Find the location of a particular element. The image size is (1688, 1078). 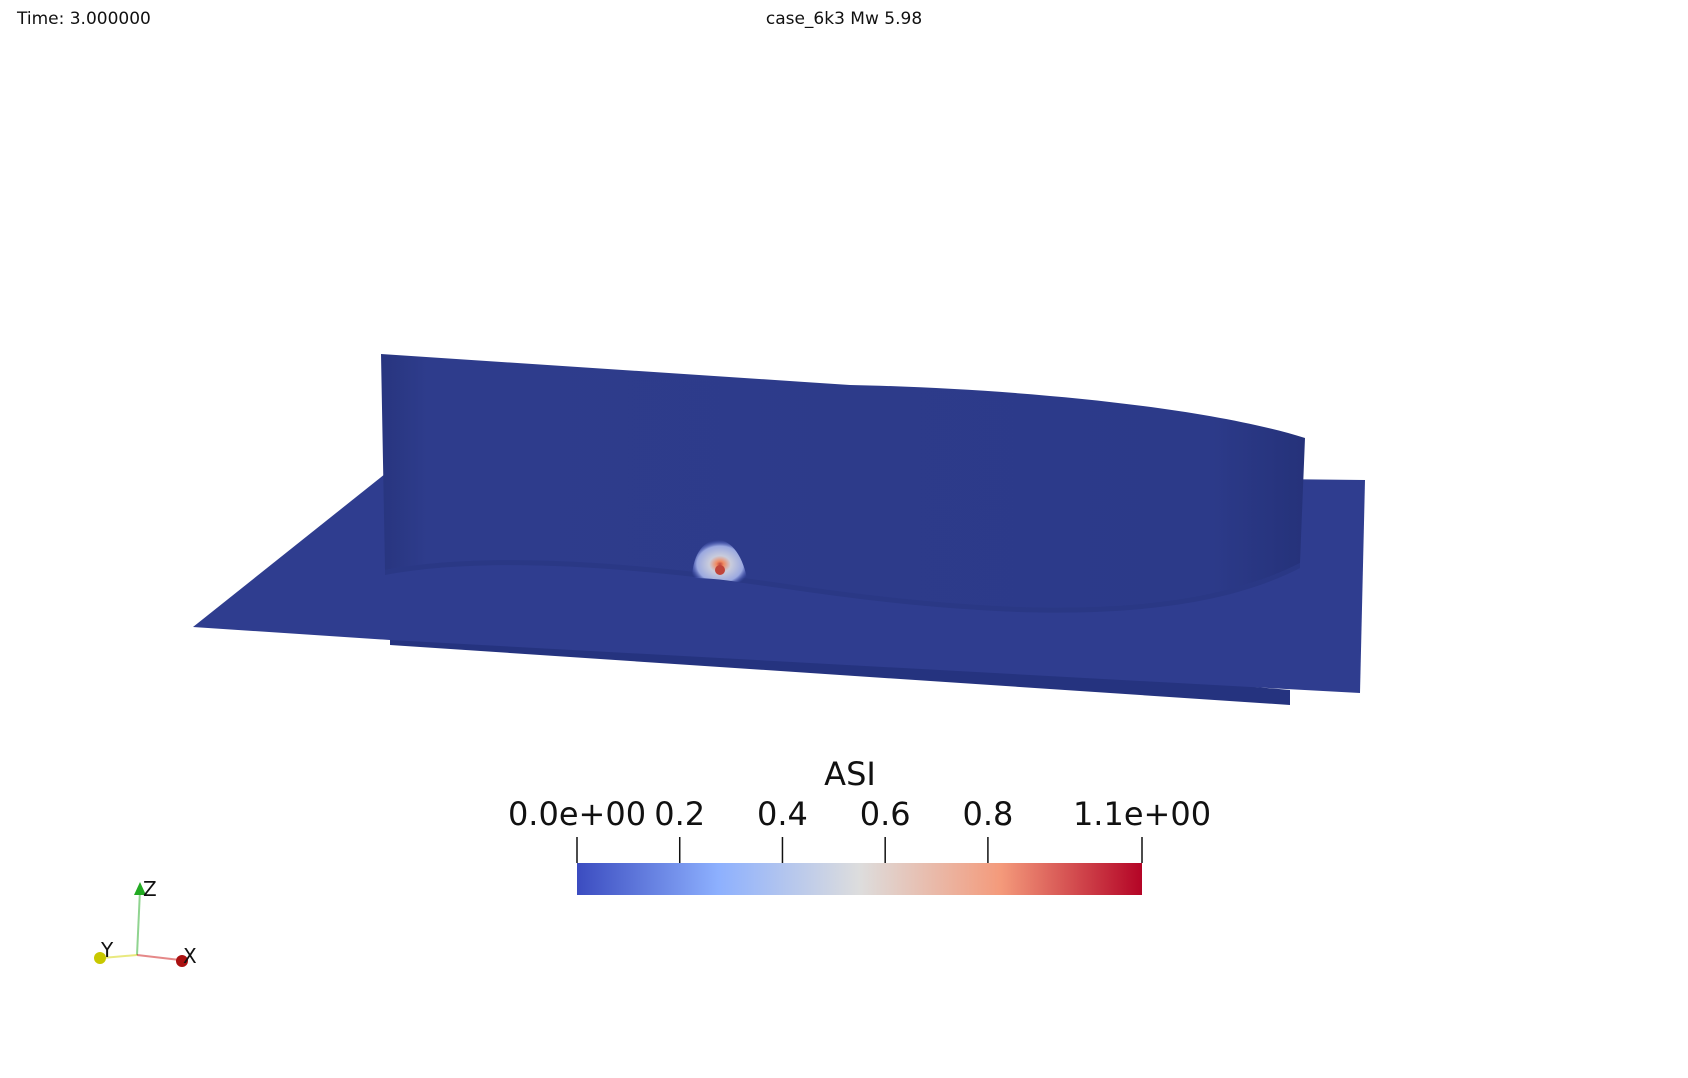

time-readout: Time: 3.000000 is located at coordinates (84, 19).